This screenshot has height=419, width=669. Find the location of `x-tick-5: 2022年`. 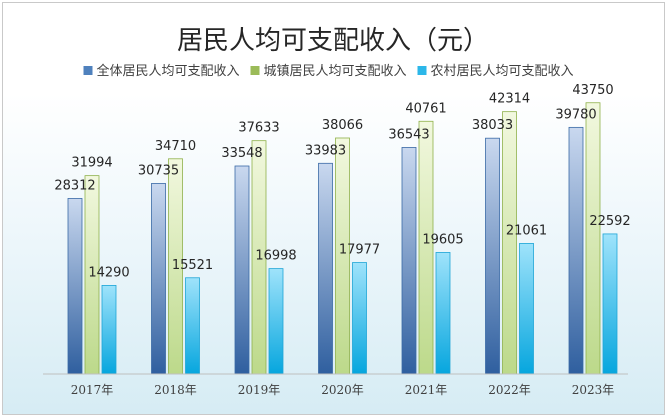

x-tick-5: 2022年 is located at coordinates (509, 390).